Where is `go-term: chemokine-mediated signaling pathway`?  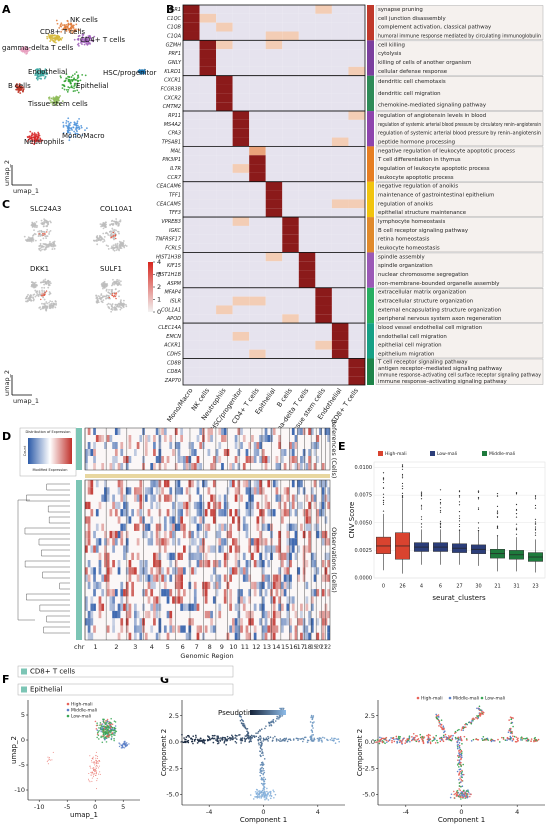 go-term: chemokine-mediated signaling pathway is located at coordinates (432, 106).